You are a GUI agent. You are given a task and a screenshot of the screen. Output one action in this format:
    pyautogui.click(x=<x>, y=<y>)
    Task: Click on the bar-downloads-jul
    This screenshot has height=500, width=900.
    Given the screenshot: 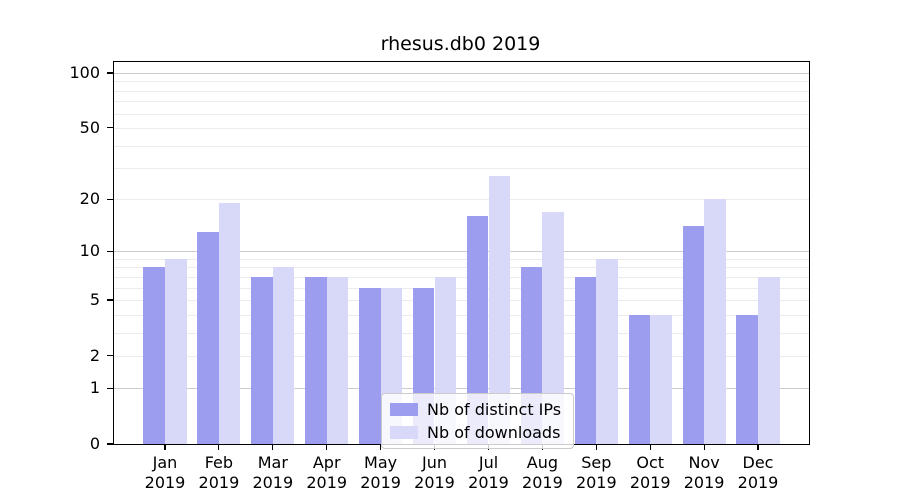 What is the action you would take?
    pyautogui.click(x=499, y=310)
    